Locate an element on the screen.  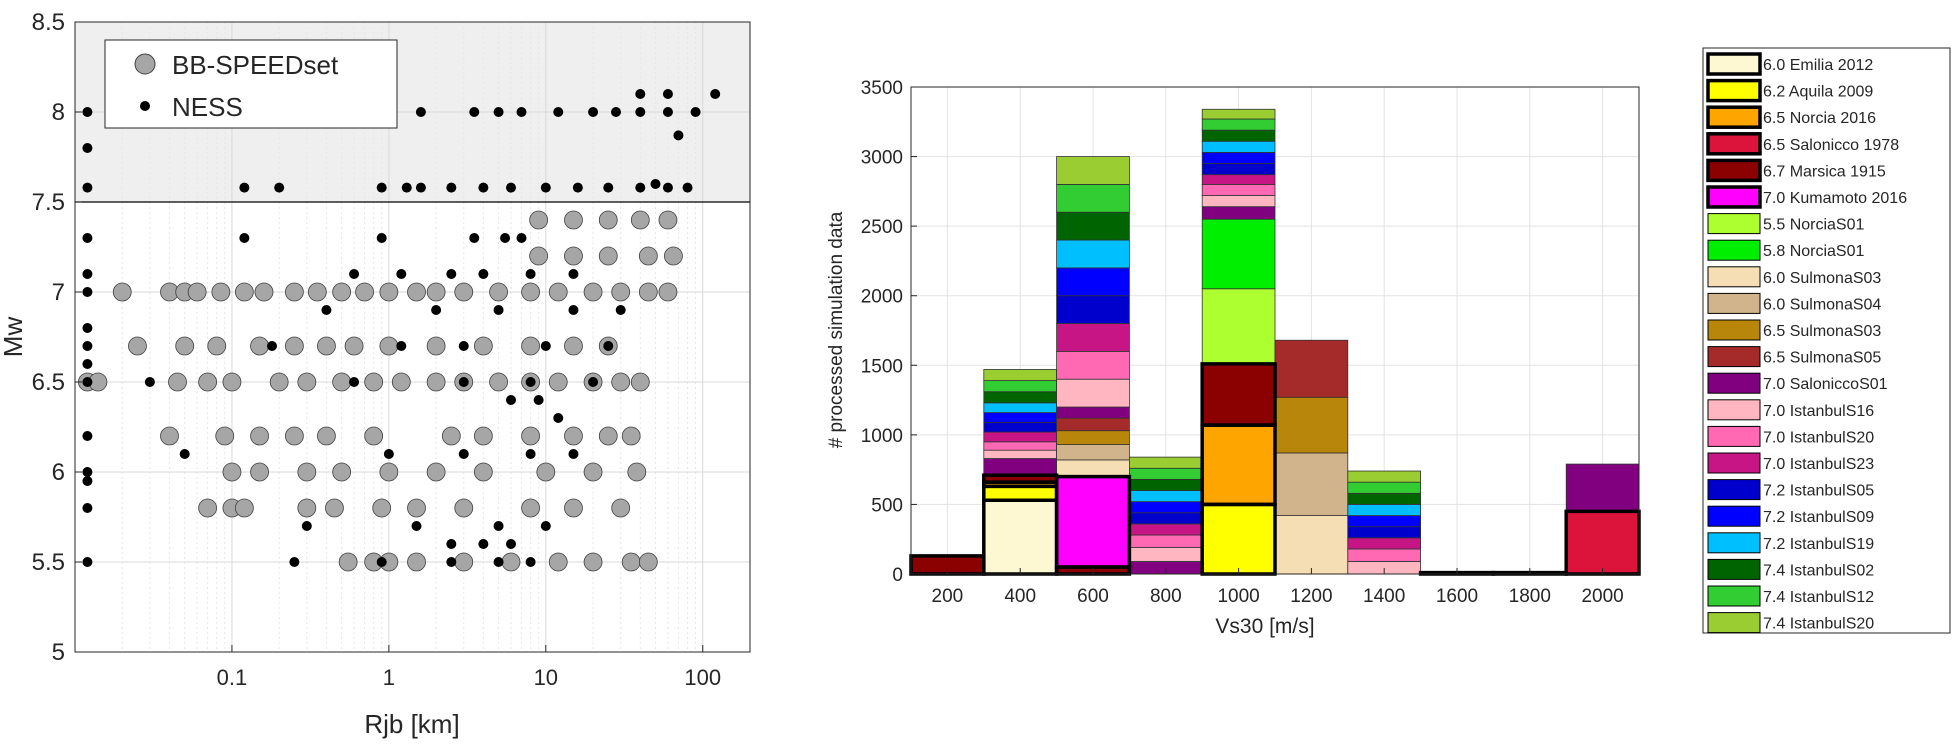
bar-legend-label: 7.4 IstanbulS02 is located at coordinates (1818, 570).